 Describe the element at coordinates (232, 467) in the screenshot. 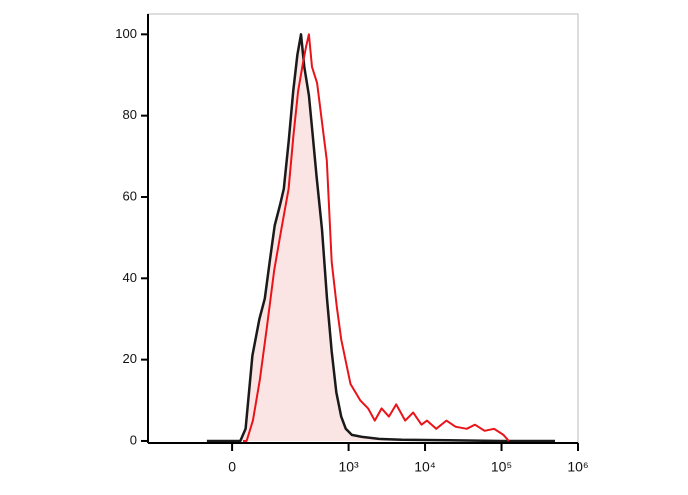

I see `x-tick-label: 0` at that location.